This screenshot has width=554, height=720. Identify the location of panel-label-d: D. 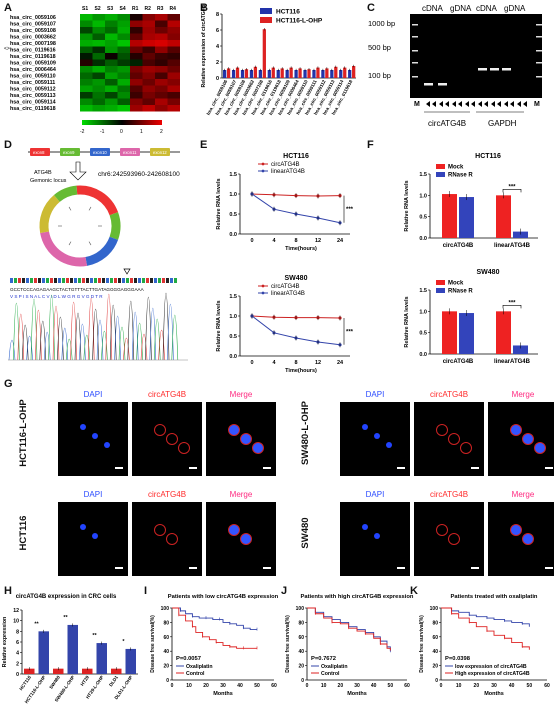
(8, 145).